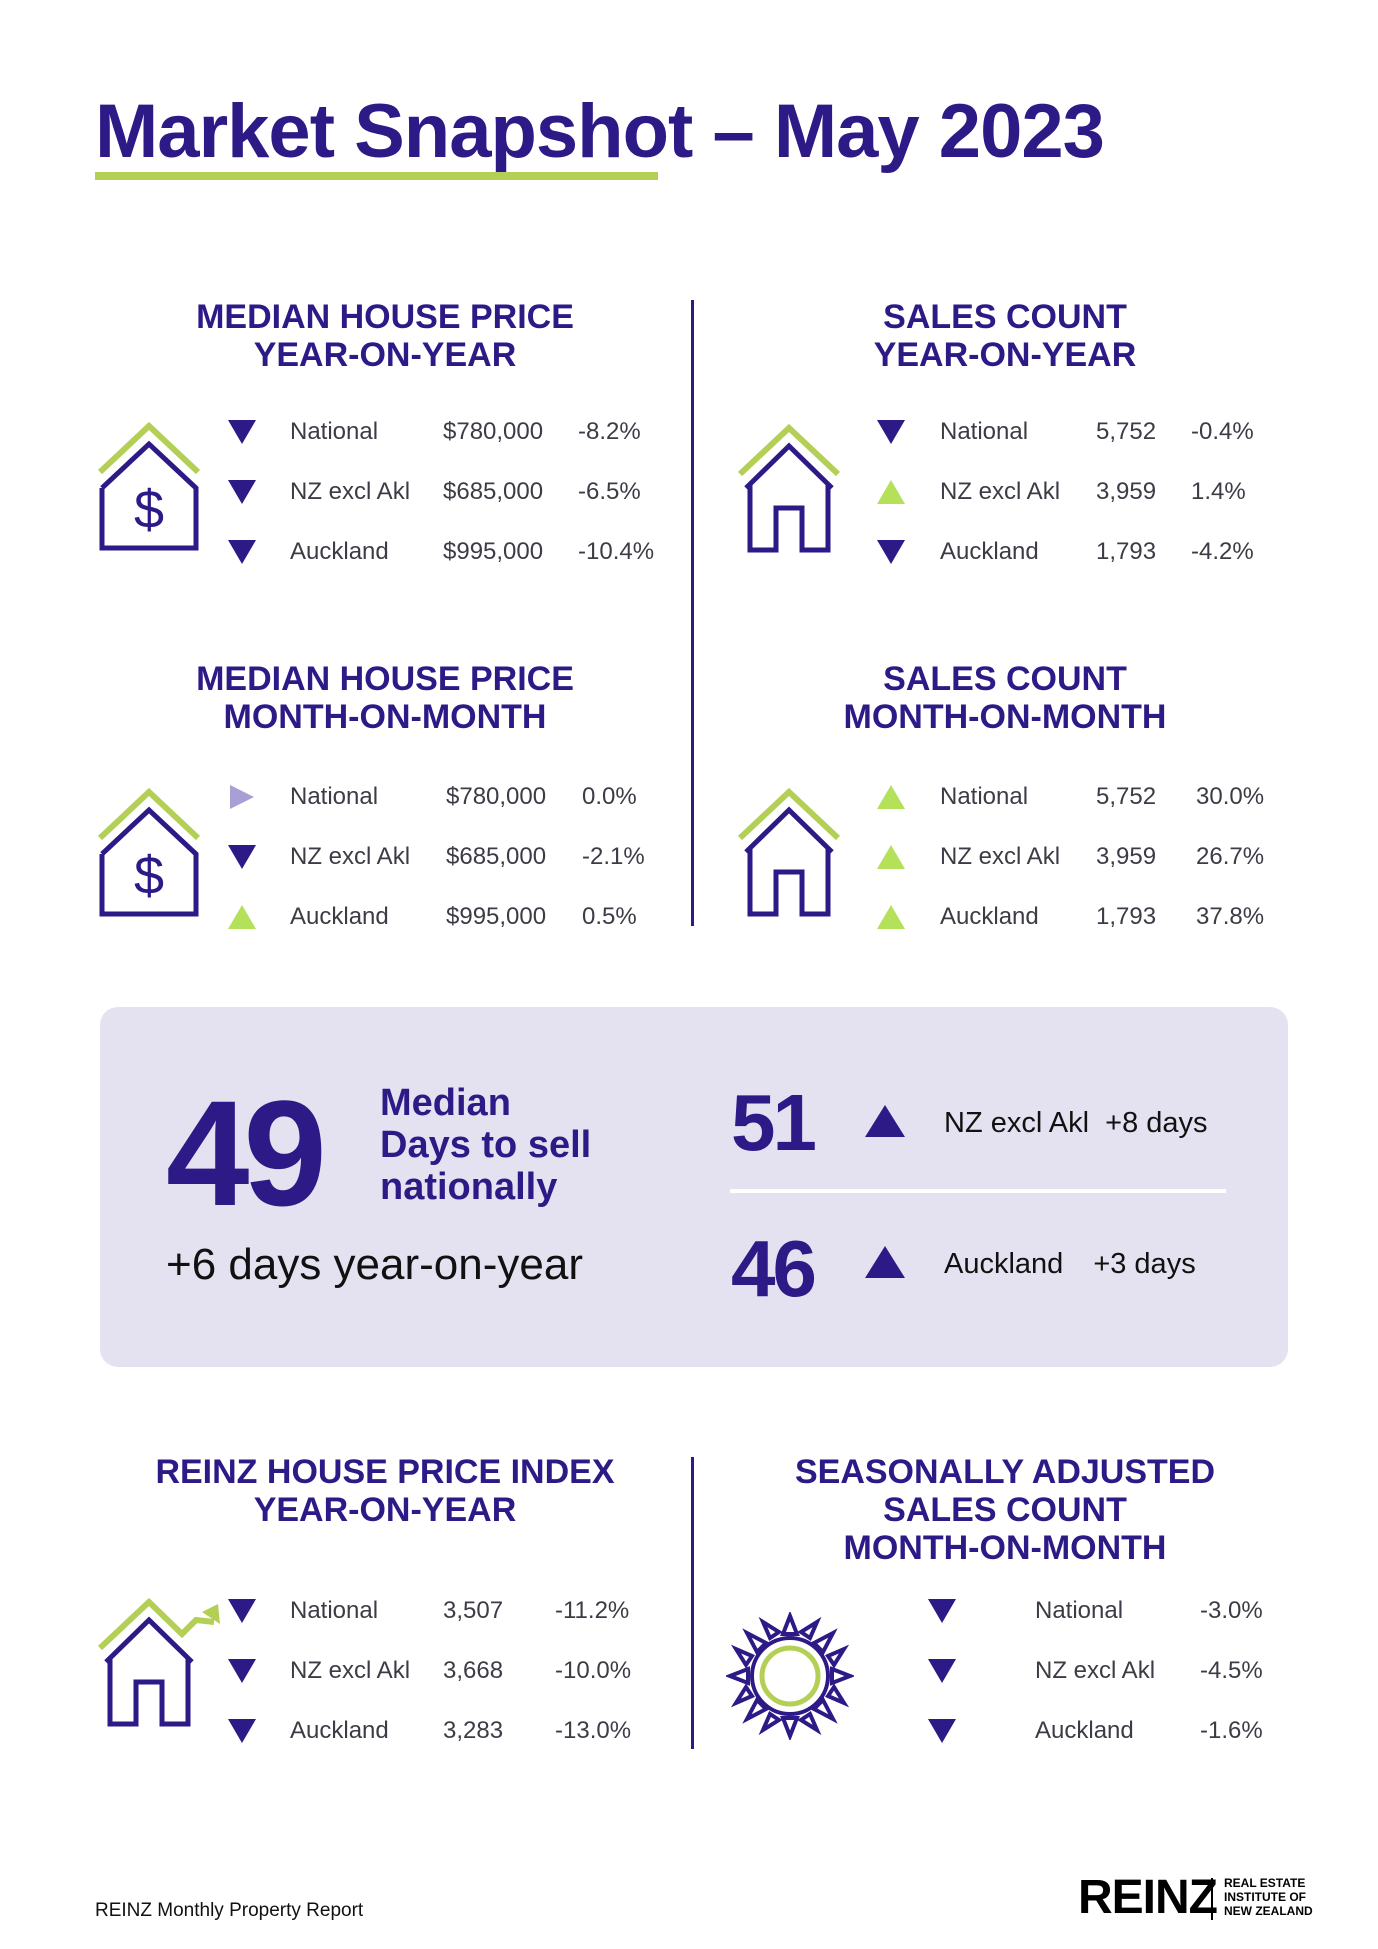 This screenshot has height=1949, width=1378. Describe the element at coordinates (613, 856) in the screenshot. I see `change-value: -2.1%` at that location.